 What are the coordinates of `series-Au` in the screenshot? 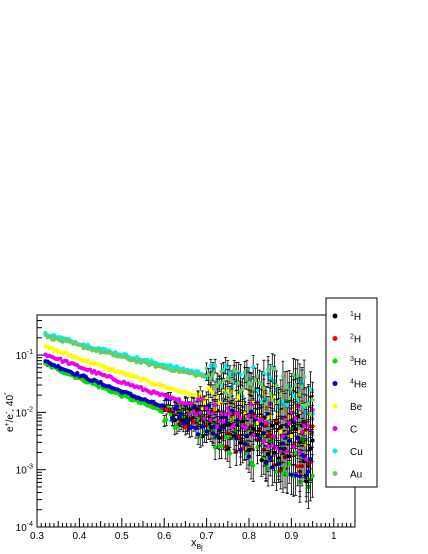 It's located at (179, 382).